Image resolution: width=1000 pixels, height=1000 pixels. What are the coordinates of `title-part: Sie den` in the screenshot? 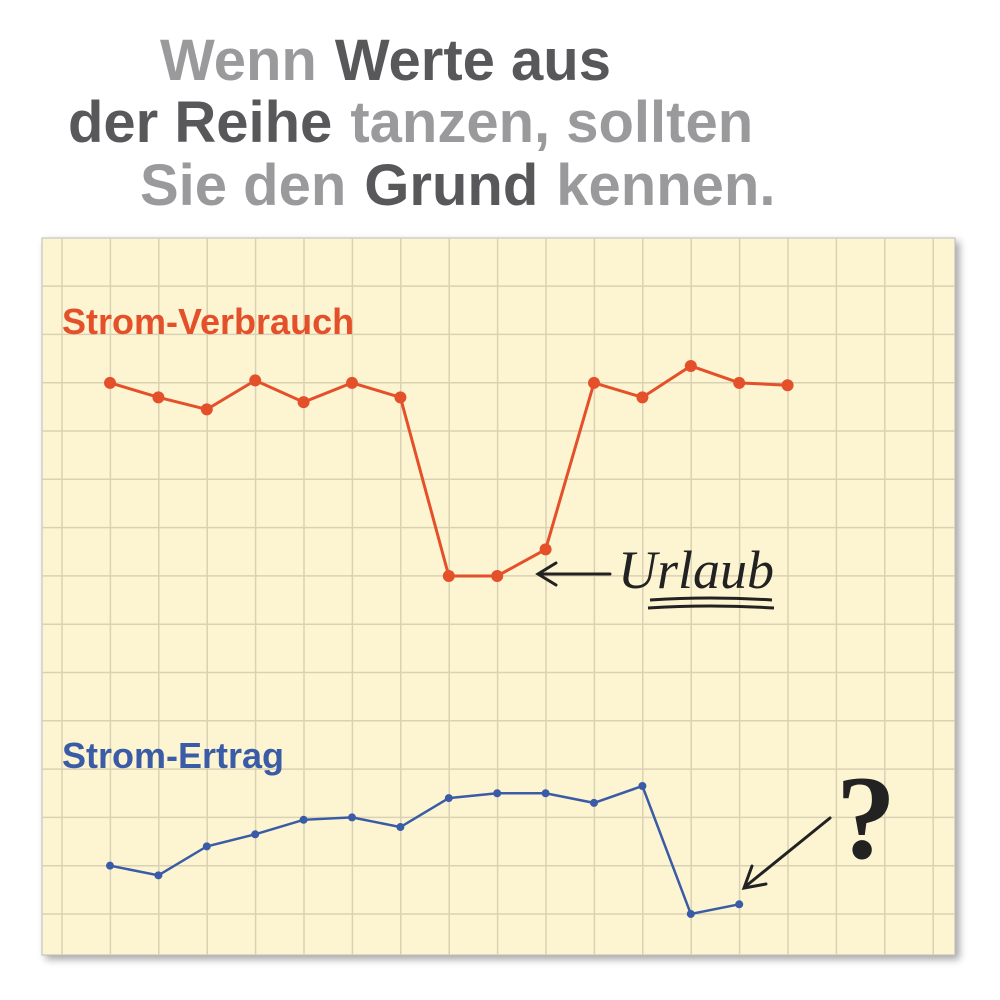 It's located at (243, 185).